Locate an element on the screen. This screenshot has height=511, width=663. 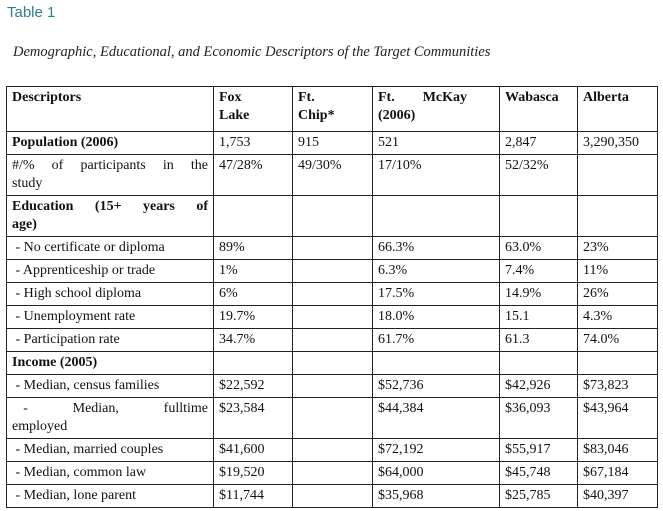
table-cell: 1,753 is located at coordinates (253, 143).